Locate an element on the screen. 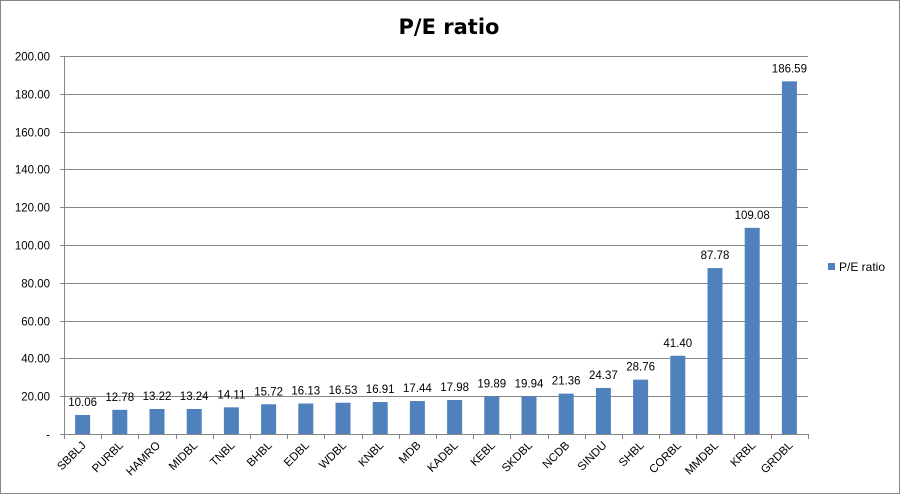  y-tick-label: 120.00 is located at coordinates (32, 209).